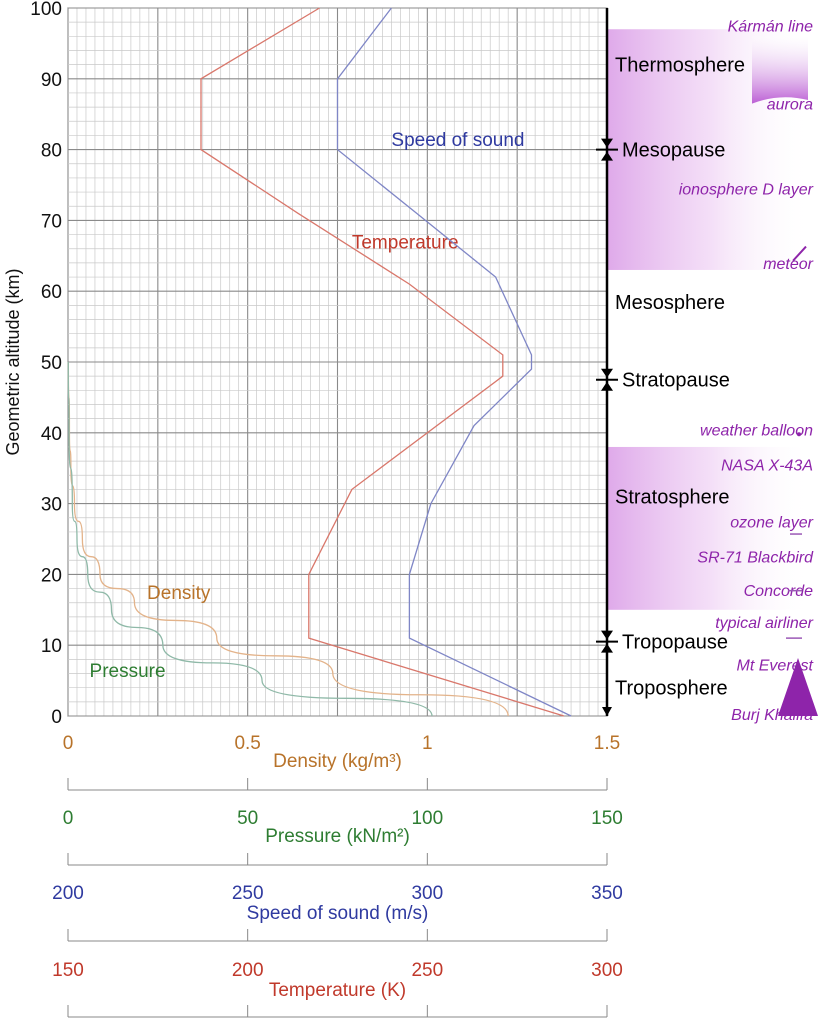  What do you see at coordinates (51, 221) in the screenshot?
I see `y-tick-label: 70` at bounding box center [51, 221].